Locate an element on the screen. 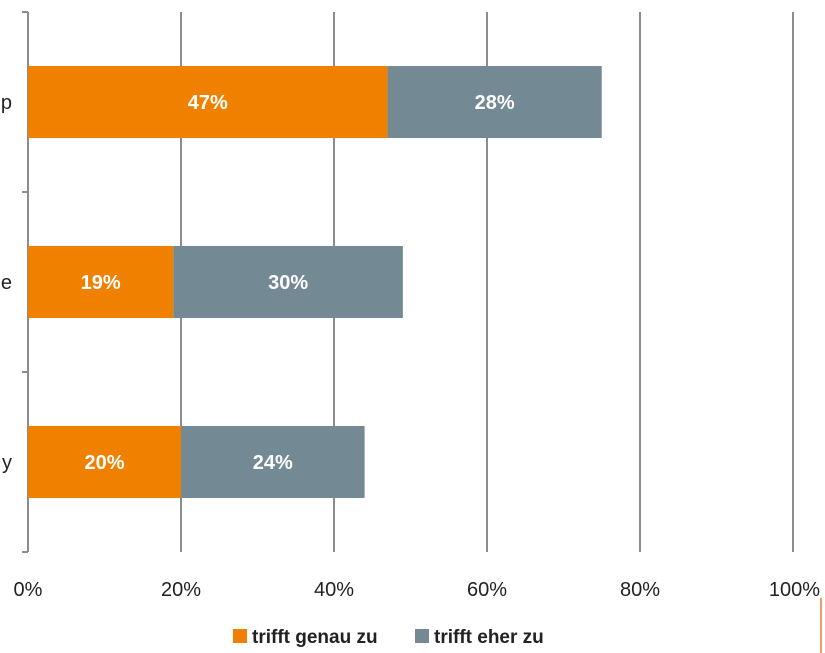 The width and height of the screenshot is (825, 653). data-label: 28% is located at coordinates (495, 103).